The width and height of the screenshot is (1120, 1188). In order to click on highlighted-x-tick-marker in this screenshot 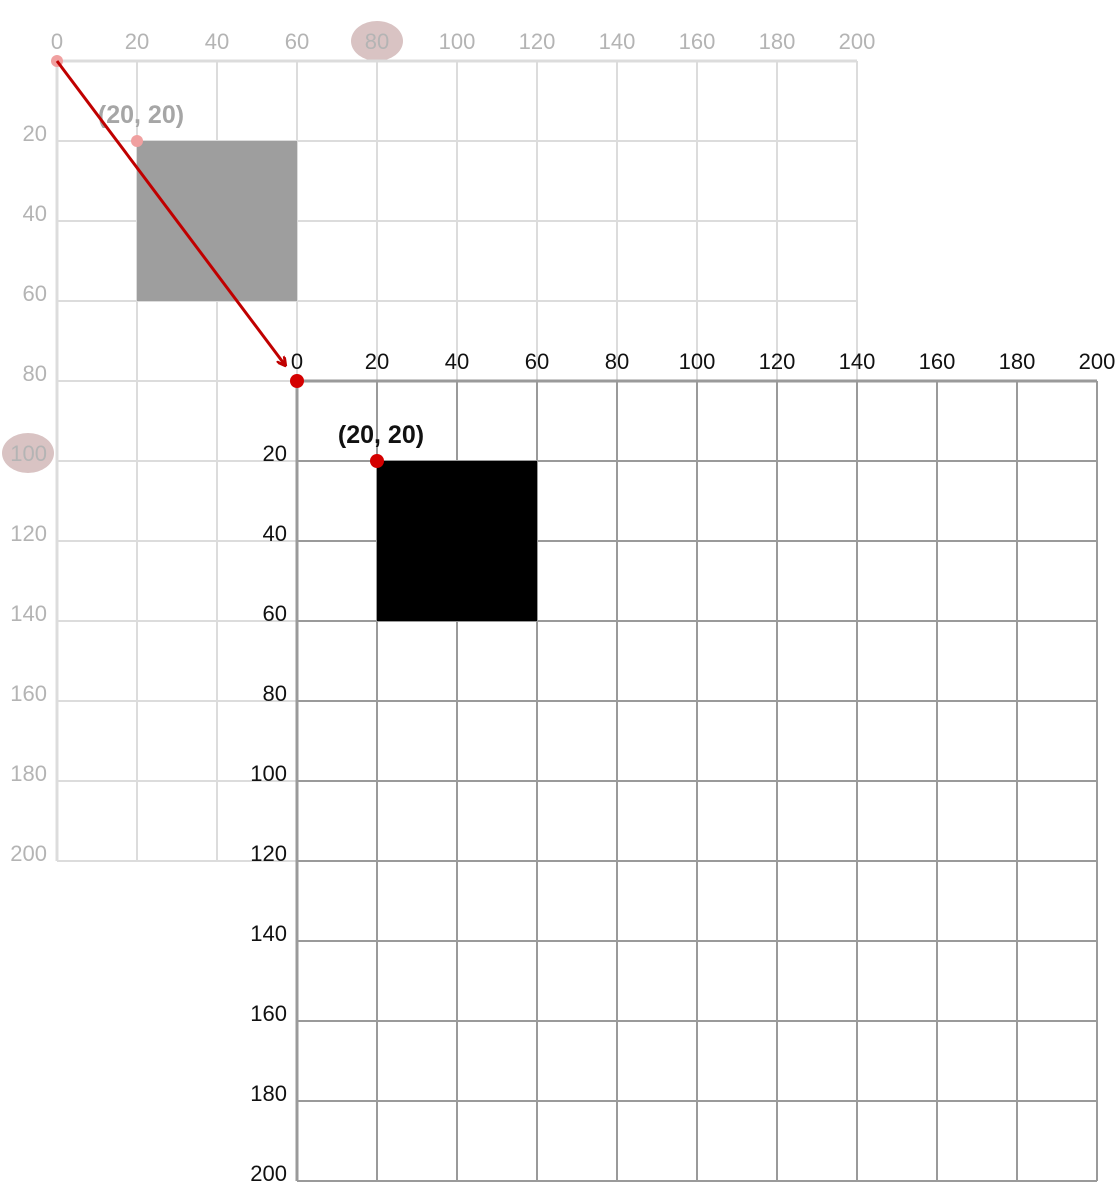, I will do `click(377, 41)`.